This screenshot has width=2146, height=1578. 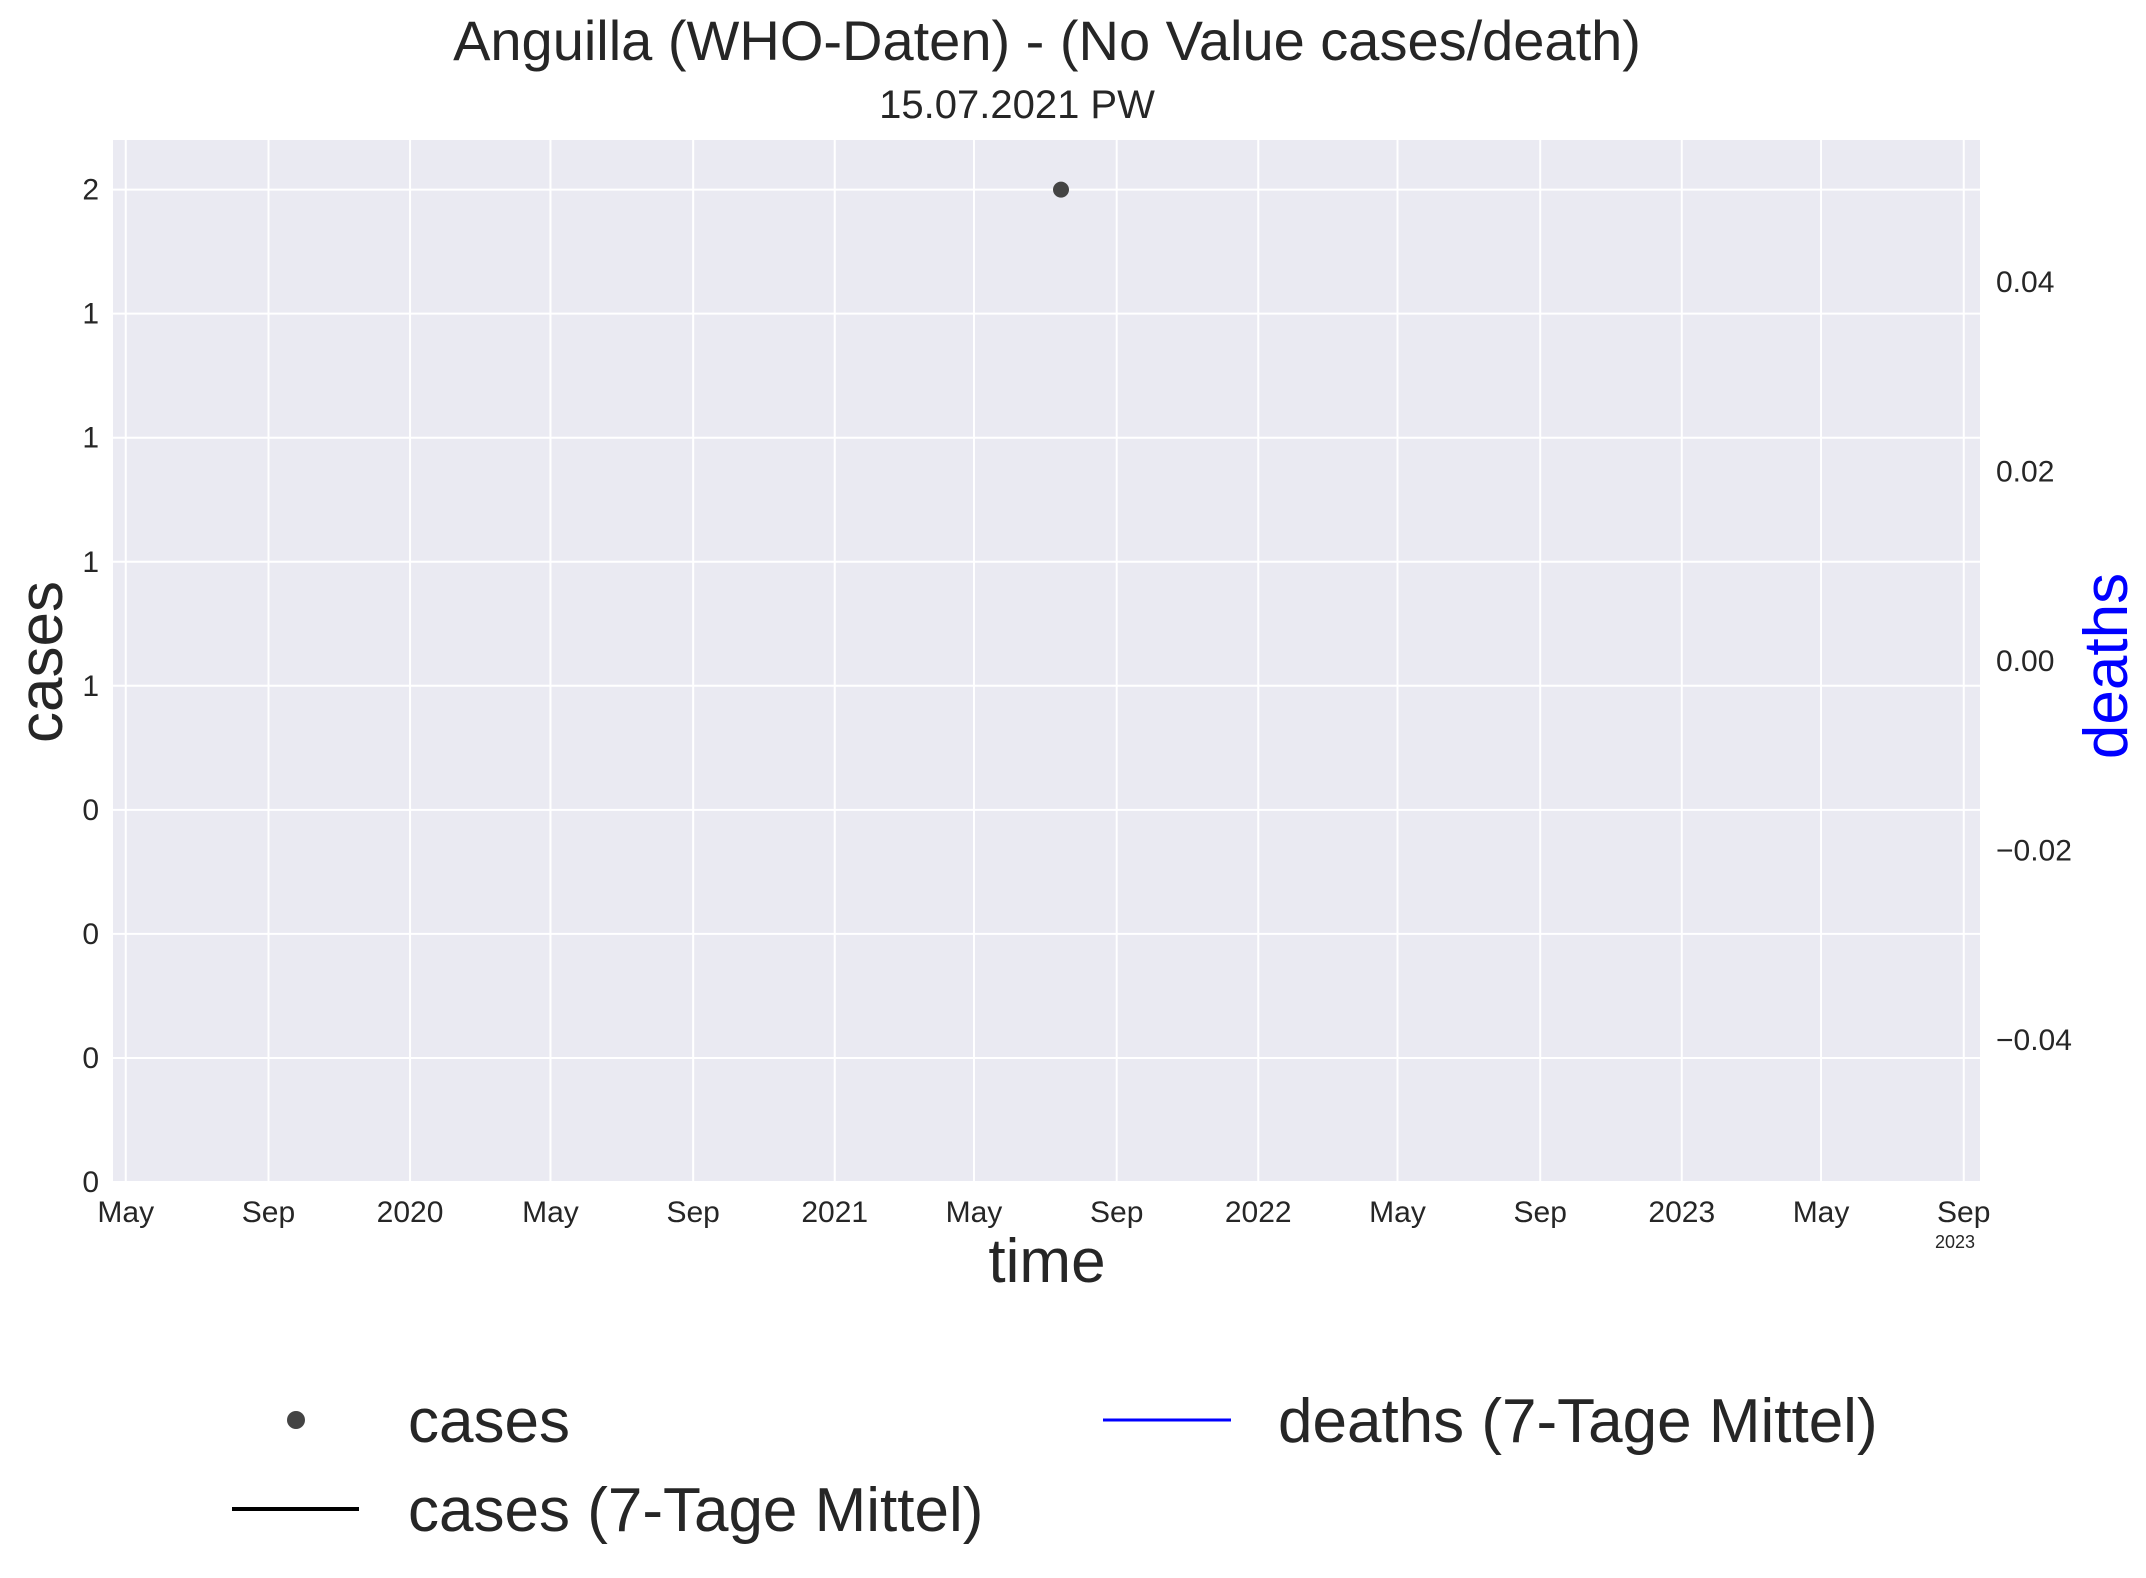 I want to click on chart-subtitle: 15.07.2021 PW, so click(x=1017, y=105).